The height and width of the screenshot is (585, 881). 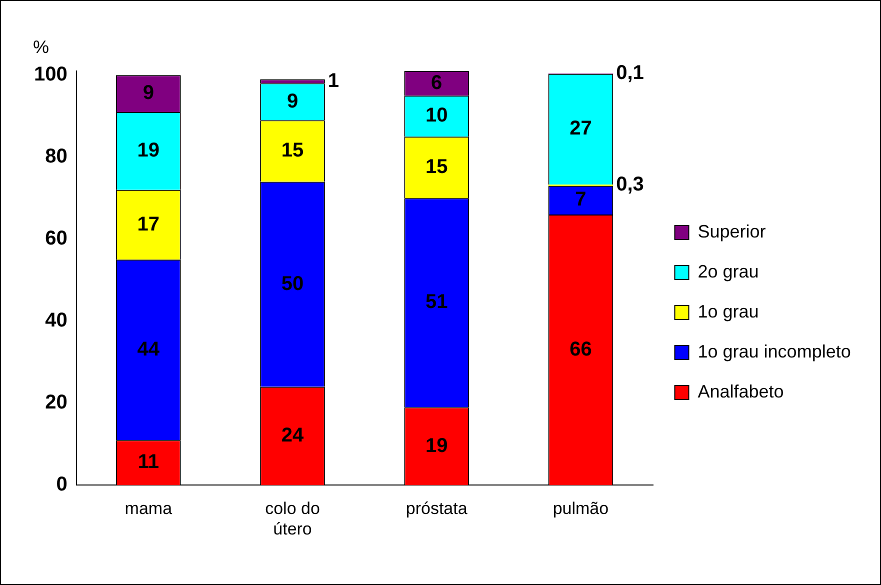 I want to click on data-label: 24, so click(x=293, y=435).